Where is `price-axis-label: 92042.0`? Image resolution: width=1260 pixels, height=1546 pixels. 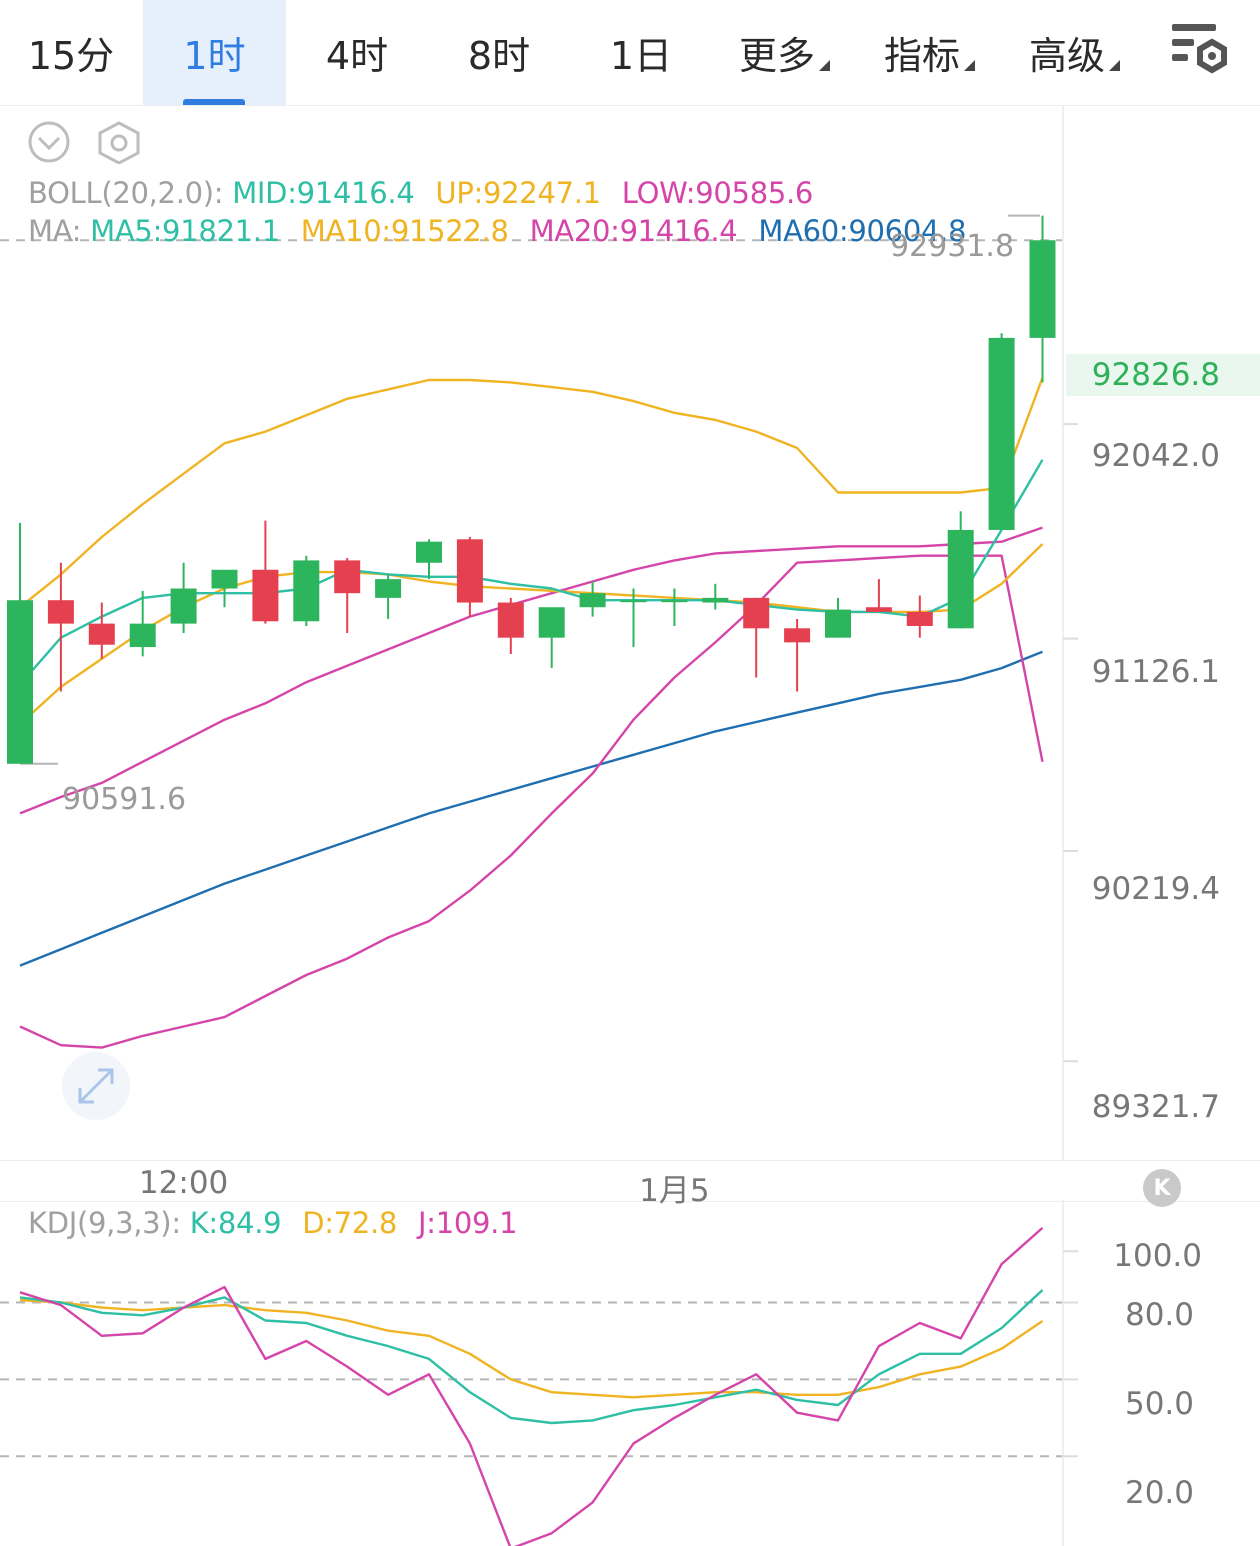 price-axis-label: 92042.0 is located at coordinates (1155, 456).